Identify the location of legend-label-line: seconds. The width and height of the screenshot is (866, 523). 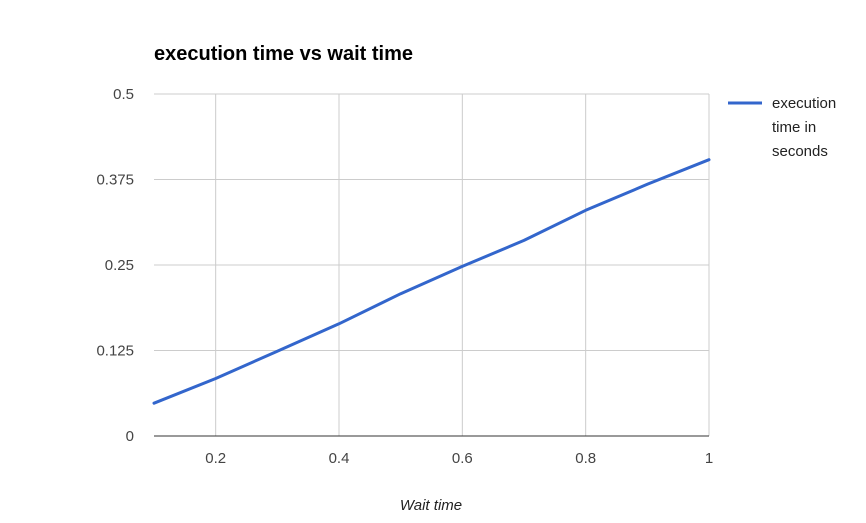
(800, 151).